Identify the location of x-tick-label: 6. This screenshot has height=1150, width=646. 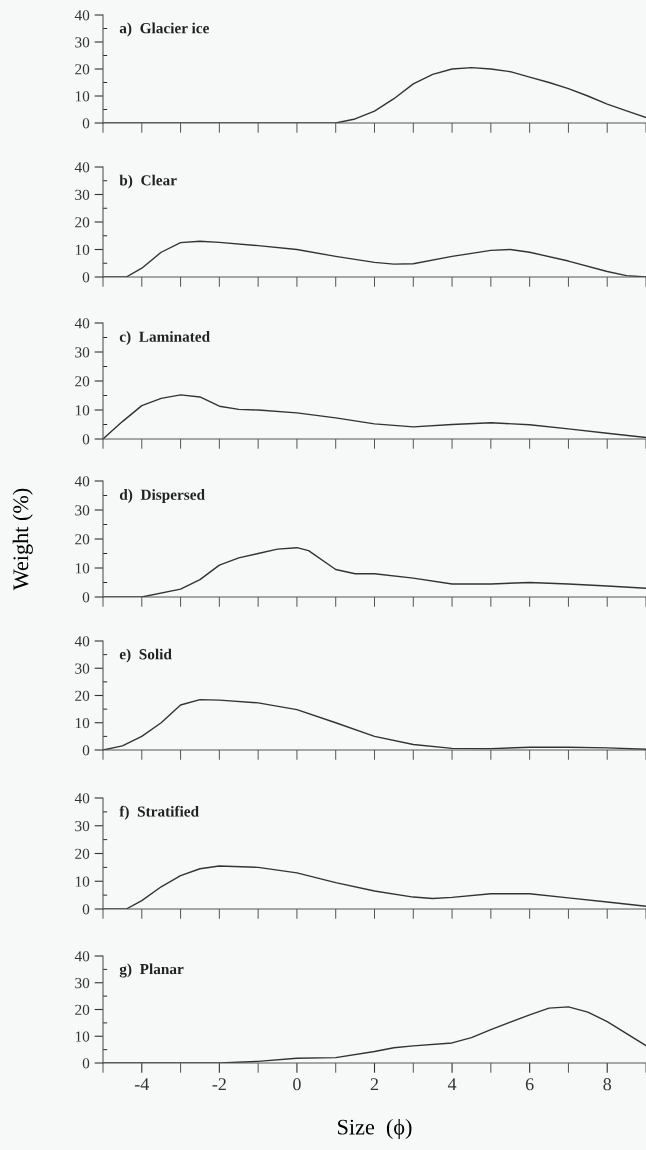
(529, 1084).